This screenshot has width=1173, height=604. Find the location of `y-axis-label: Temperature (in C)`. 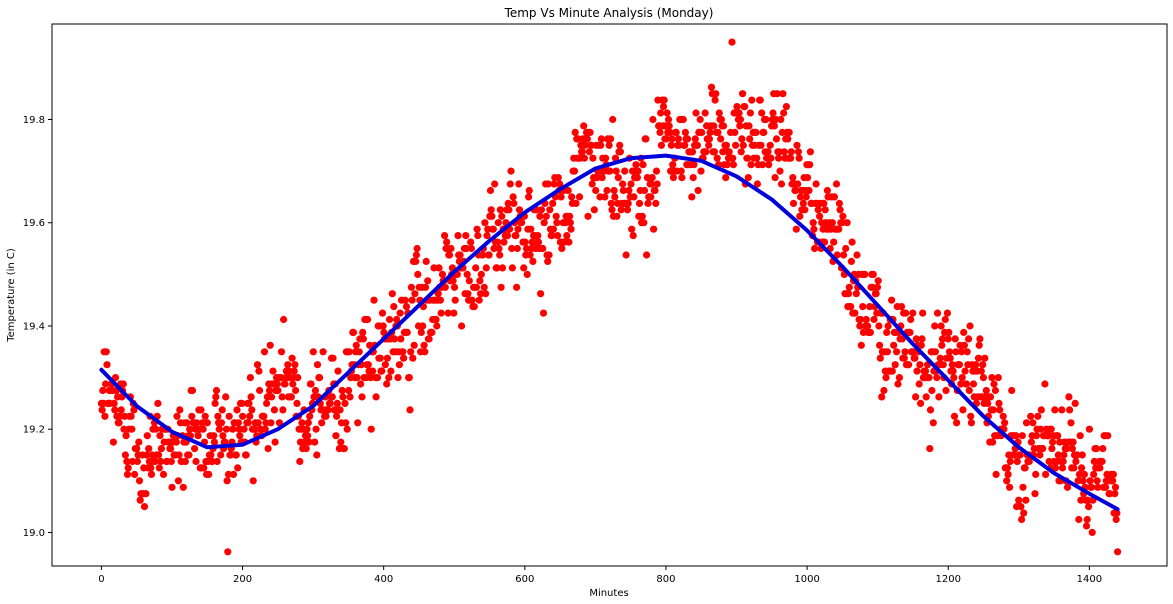

y-axis-label: Temperature (in C) is located at coordinates (11, 295).